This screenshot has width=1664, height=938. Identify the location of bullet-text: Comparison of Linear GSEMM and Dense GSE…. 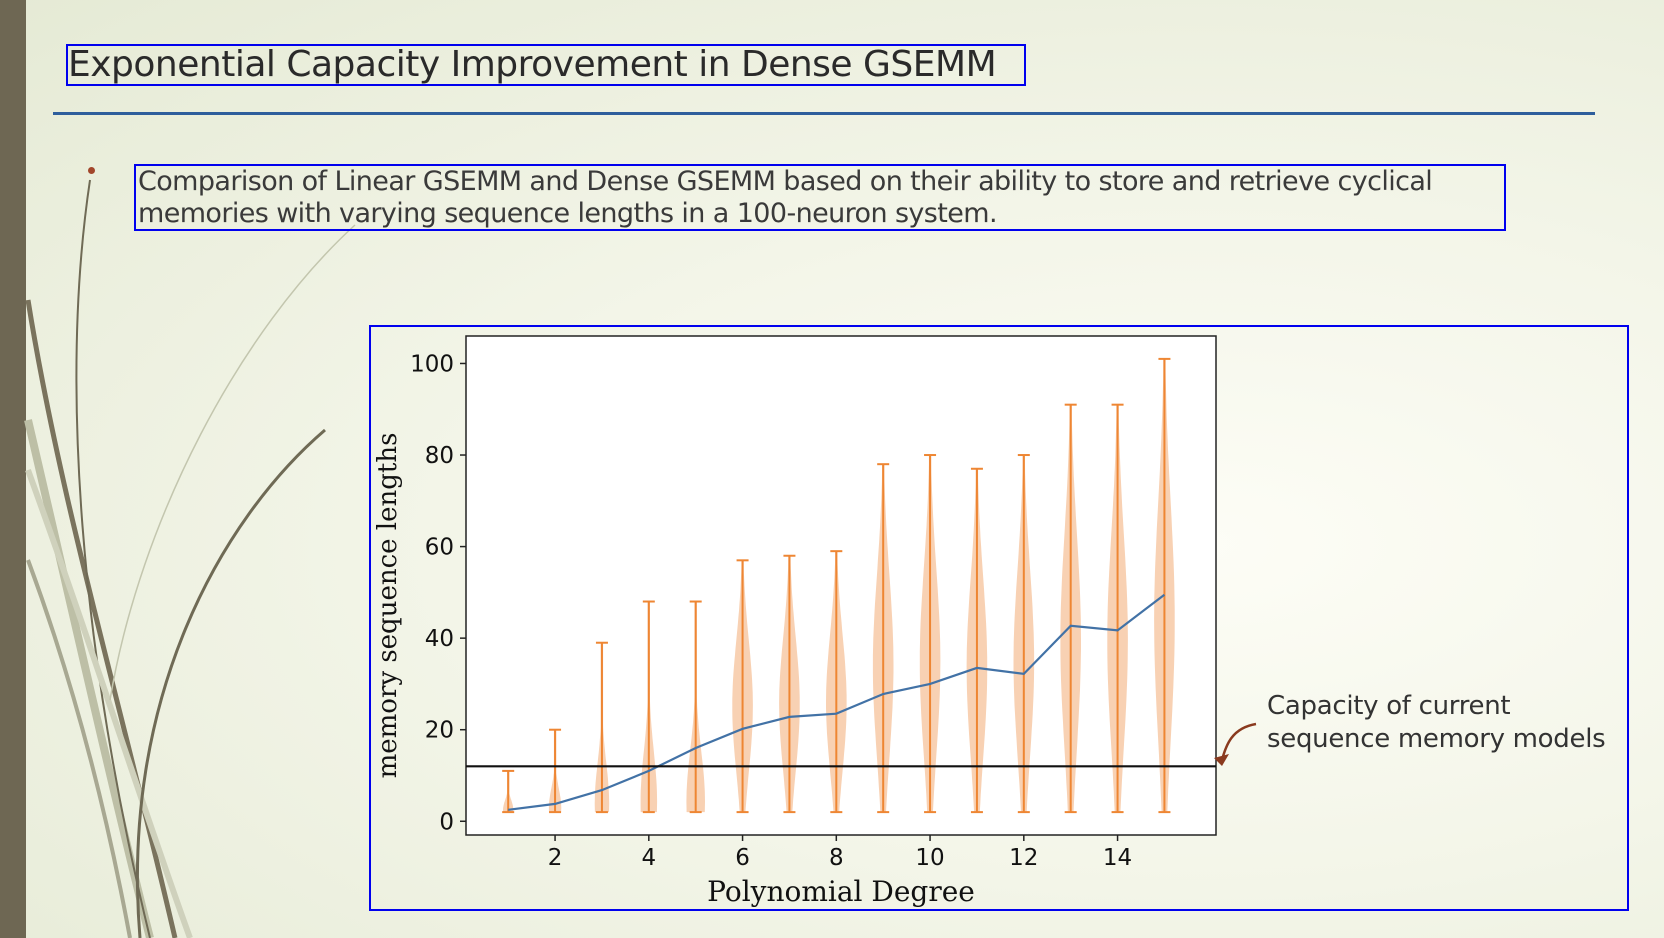
(820, 197).